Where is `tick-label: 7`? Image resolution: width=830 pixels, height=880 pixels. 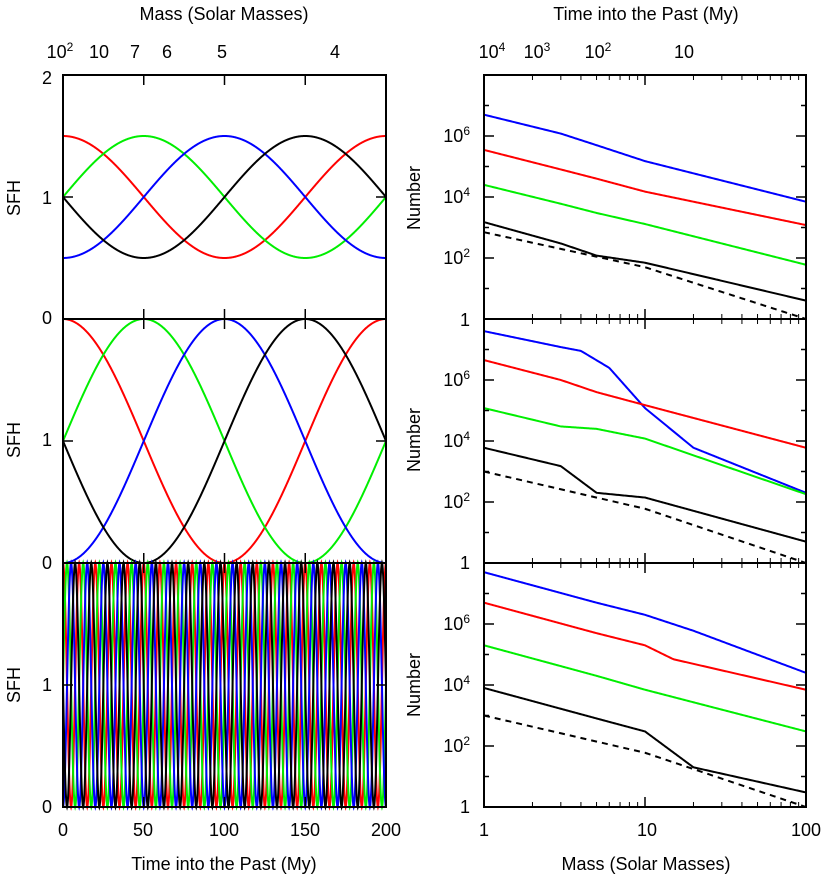 tick-label: 7 is located at coordinates (135, 52).